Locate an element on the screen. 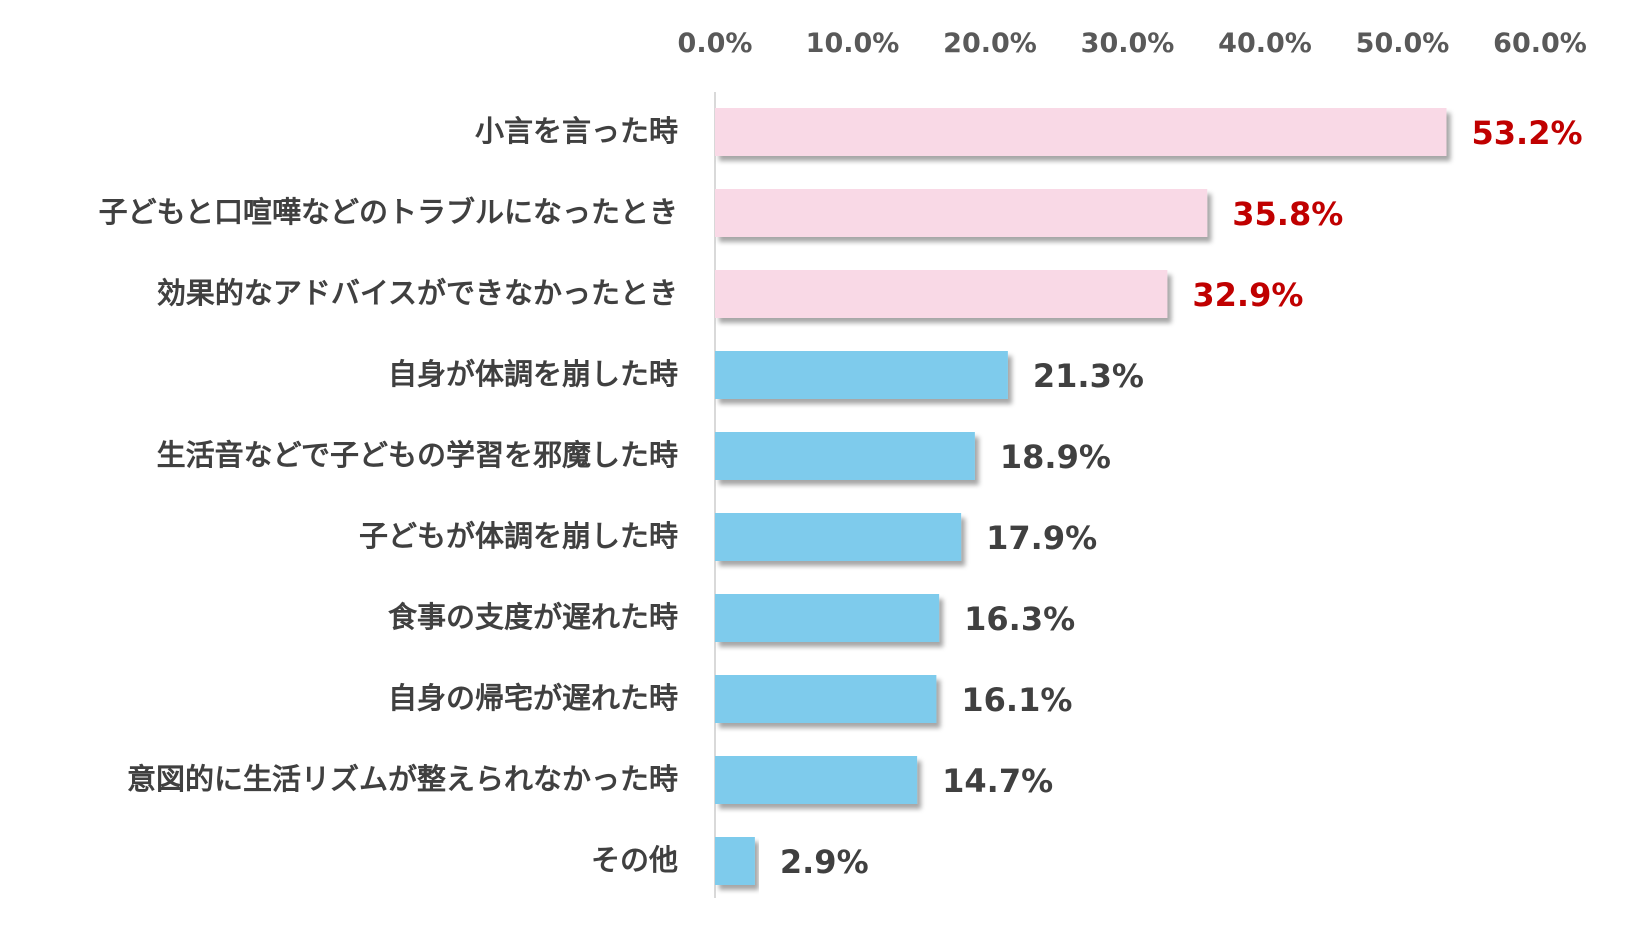  category-label: 自身が体調を崩した時 is located at coordinates (533, 374).